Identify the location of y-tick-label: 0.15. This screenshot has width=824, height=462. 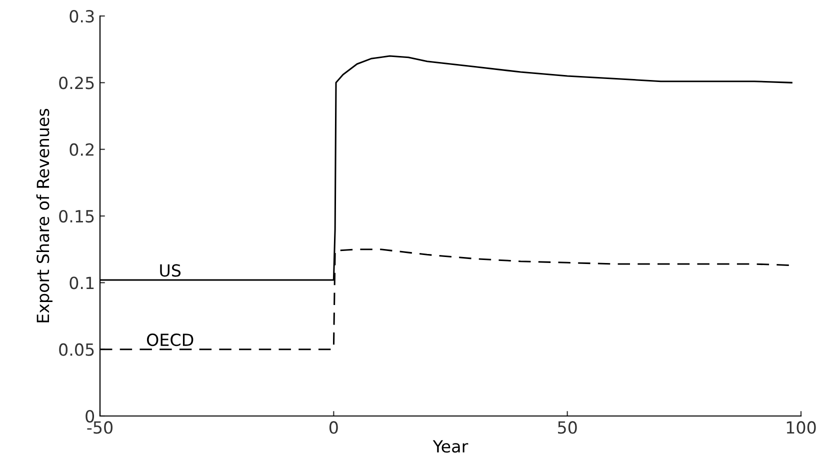
(76, 216).